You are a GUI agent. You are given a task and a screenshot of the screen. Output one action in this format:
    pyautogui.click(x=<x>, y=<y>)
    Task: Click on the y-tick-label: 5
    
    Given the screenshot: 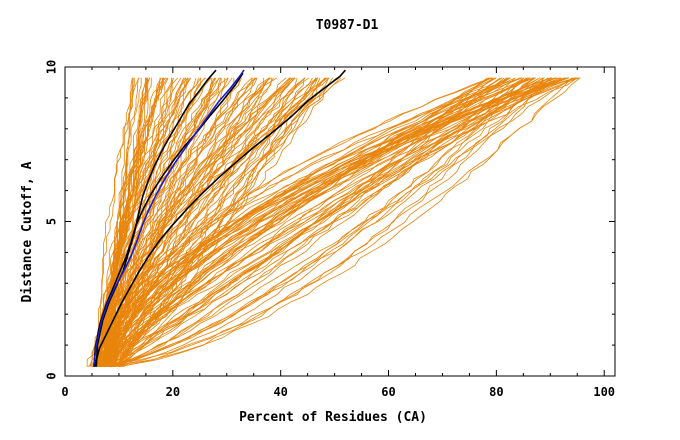 What is the action you would take?
    pyautogui.click(x=52, y=221)
    